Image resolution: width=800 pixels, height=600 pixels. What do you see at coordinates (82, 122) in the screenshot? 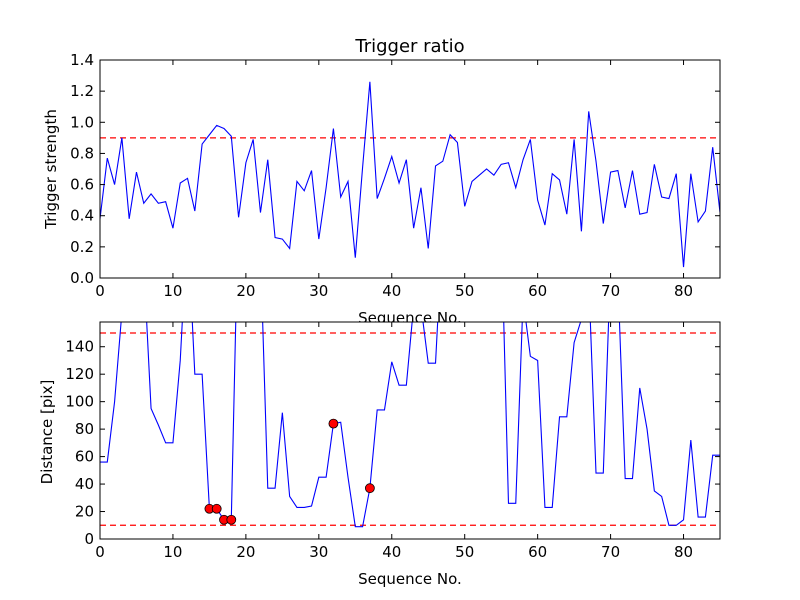
I see `top-y-tick-label-5: 1.0` at bounding box center [82, 122].